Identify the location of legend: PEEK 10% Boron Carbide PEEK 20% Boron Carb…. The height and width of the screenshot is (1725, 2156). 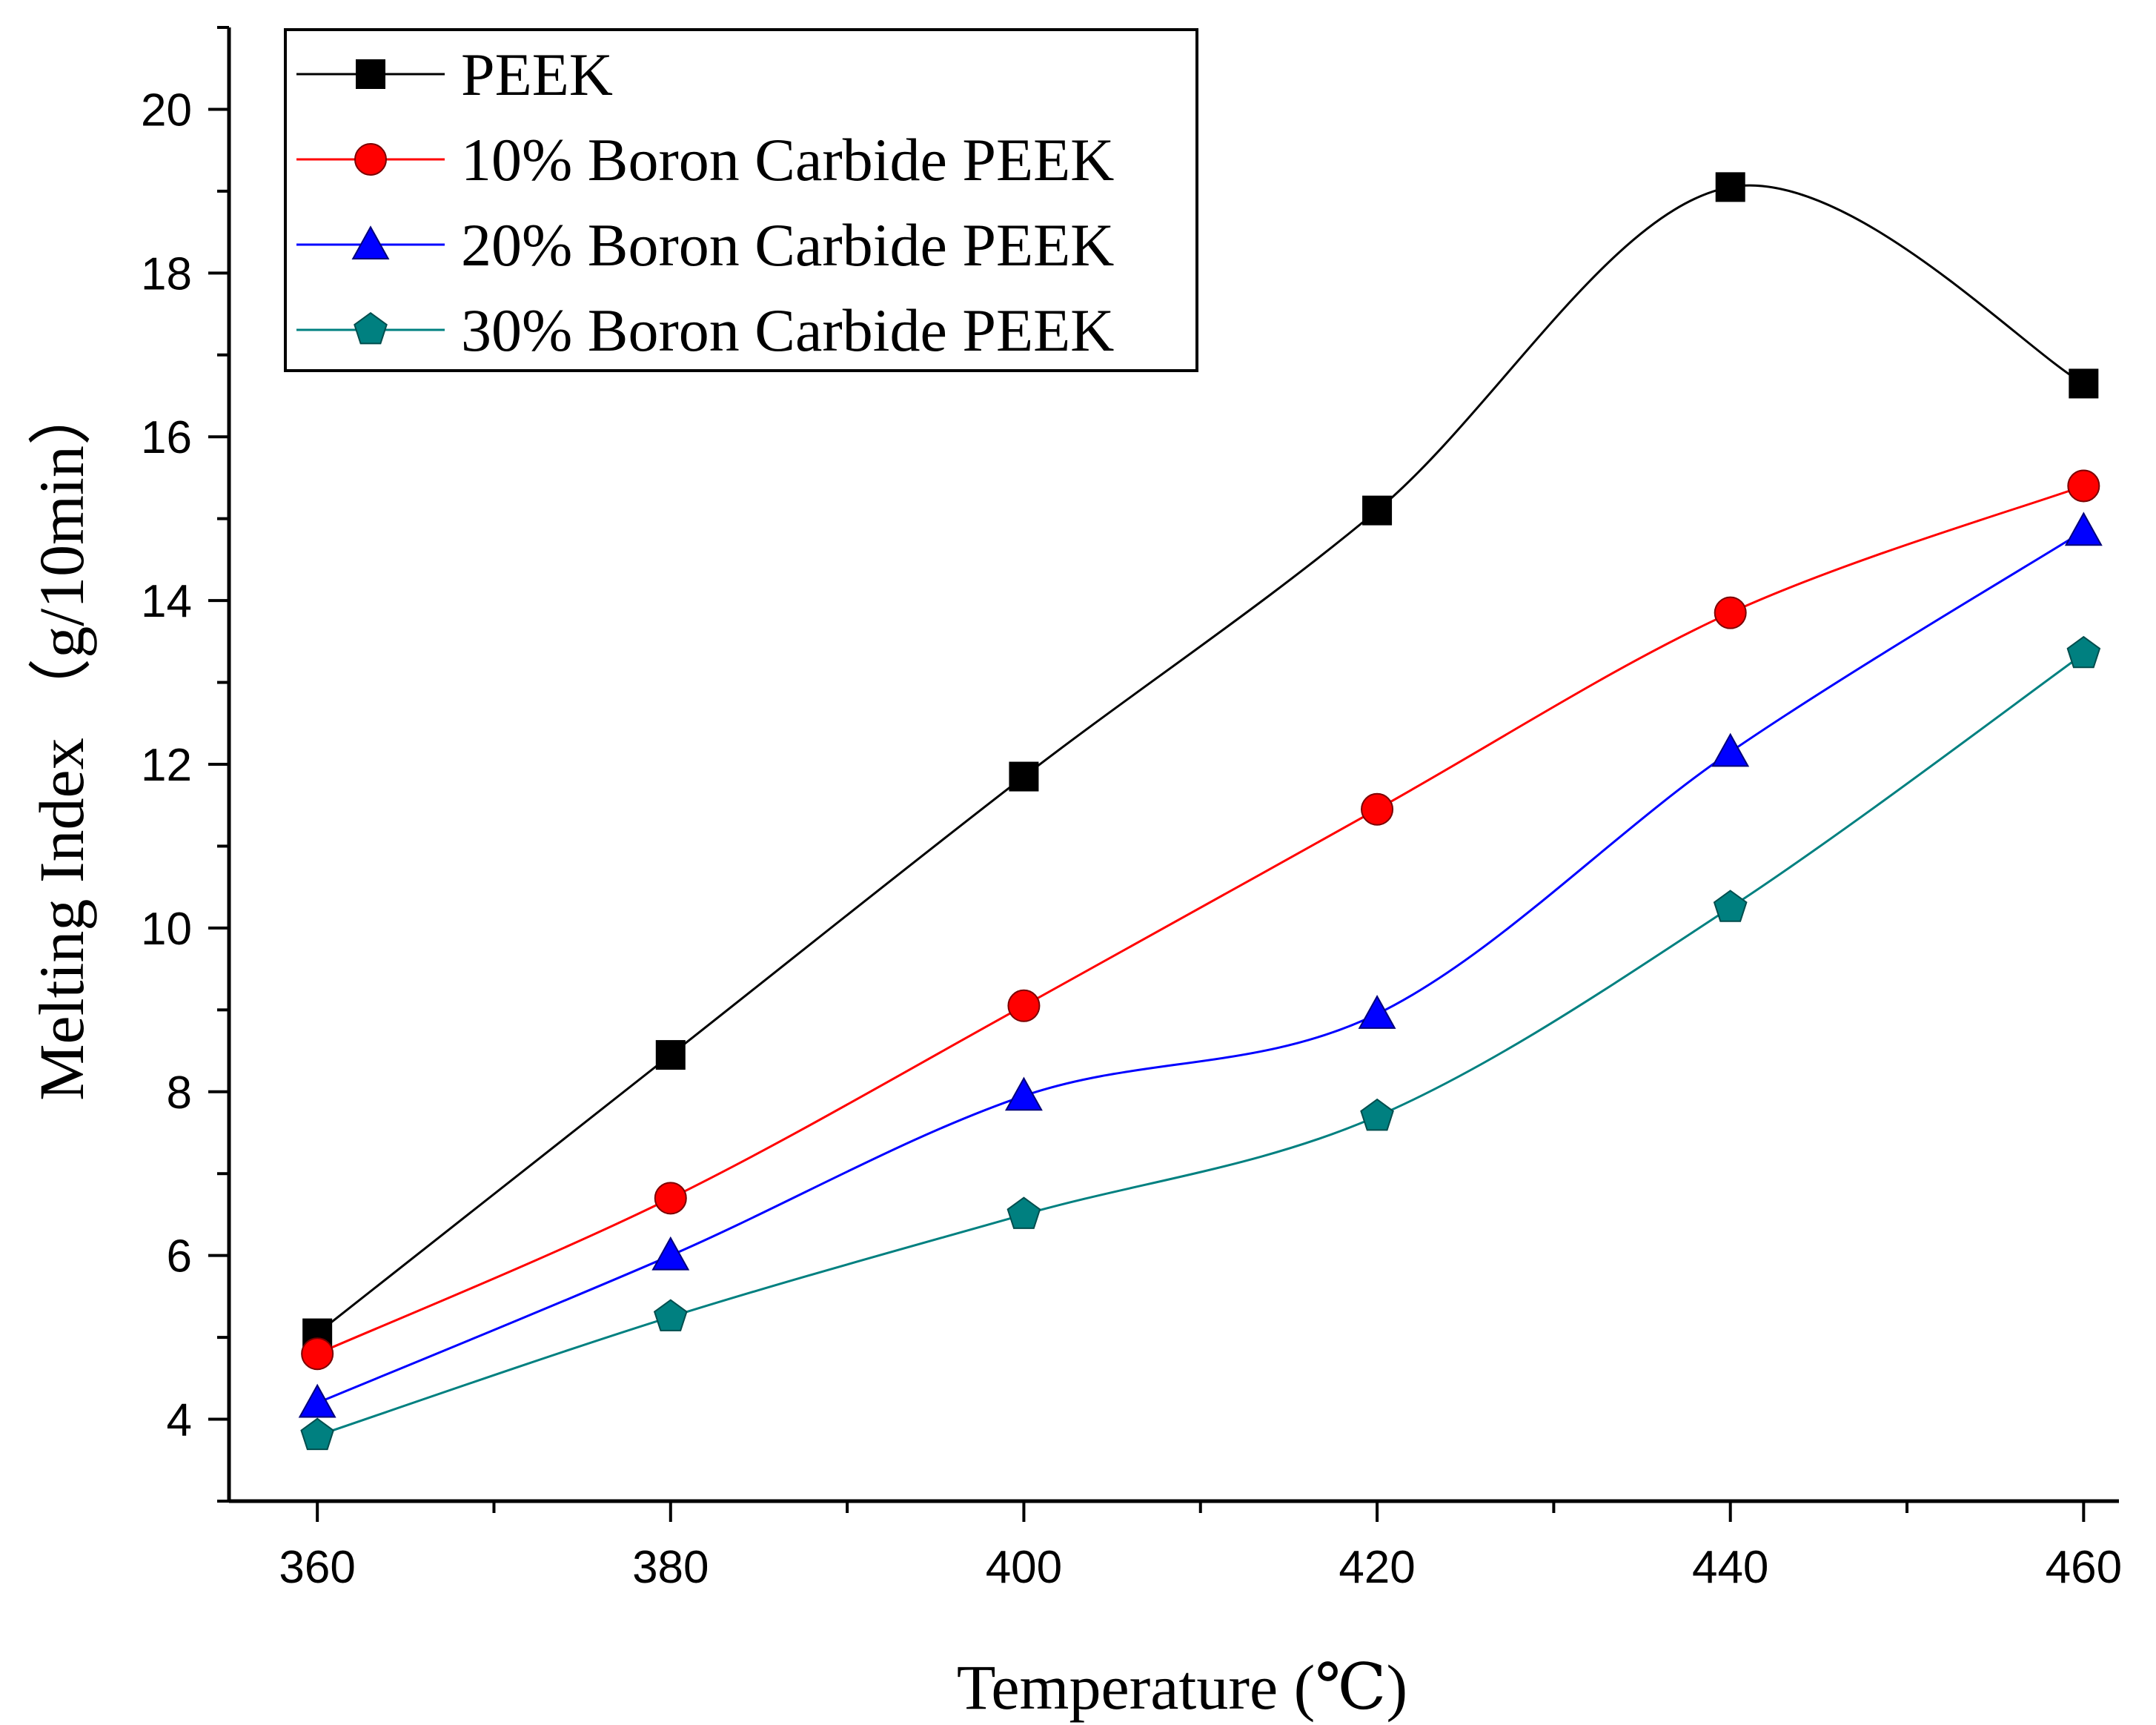
(741, 200).